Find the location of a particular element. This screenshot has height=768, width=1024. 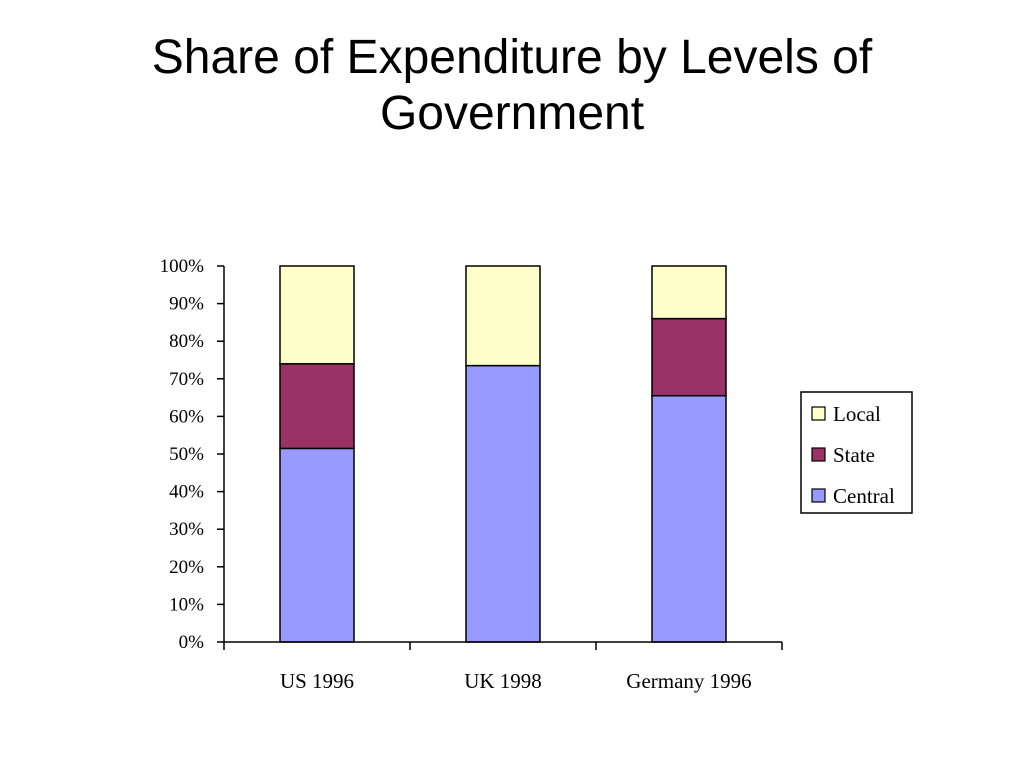

y-tick-label: 20% is located at coordinates (186, 567).